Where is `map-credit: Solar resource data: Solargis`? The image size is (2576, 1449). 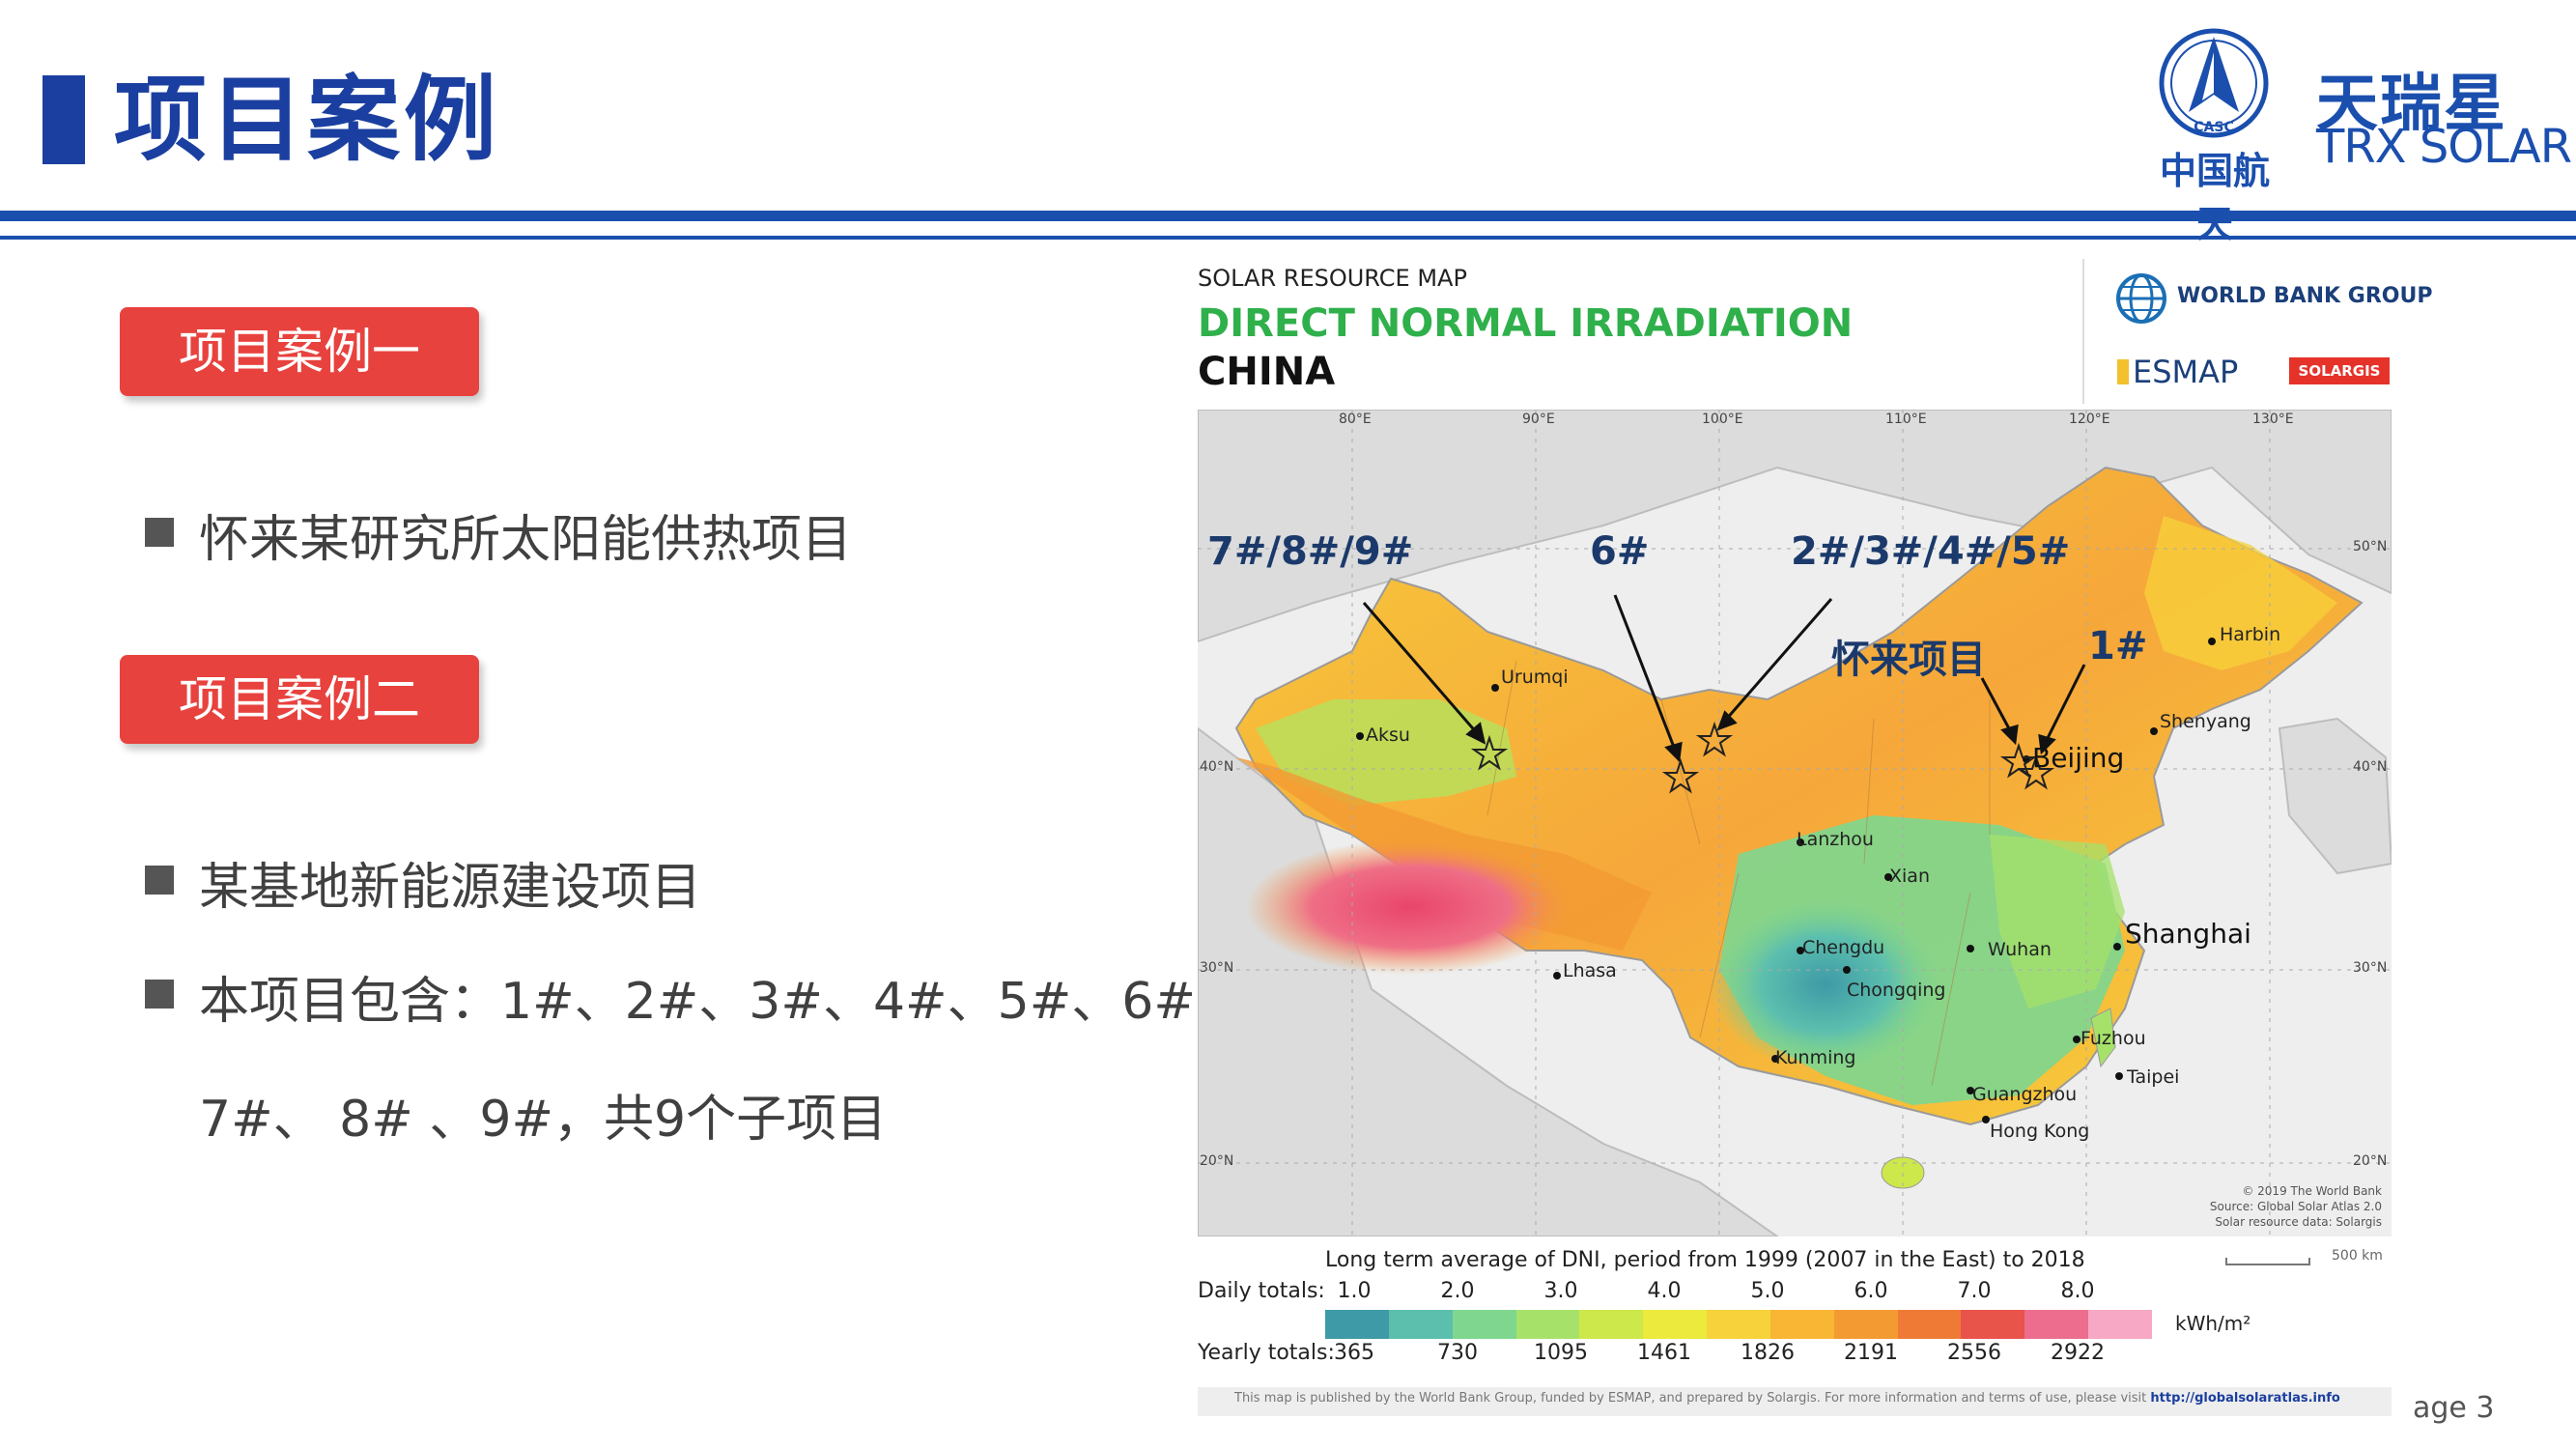 map-credit: Solar resource data: Solargis is located at coordinates (2298, 1222).